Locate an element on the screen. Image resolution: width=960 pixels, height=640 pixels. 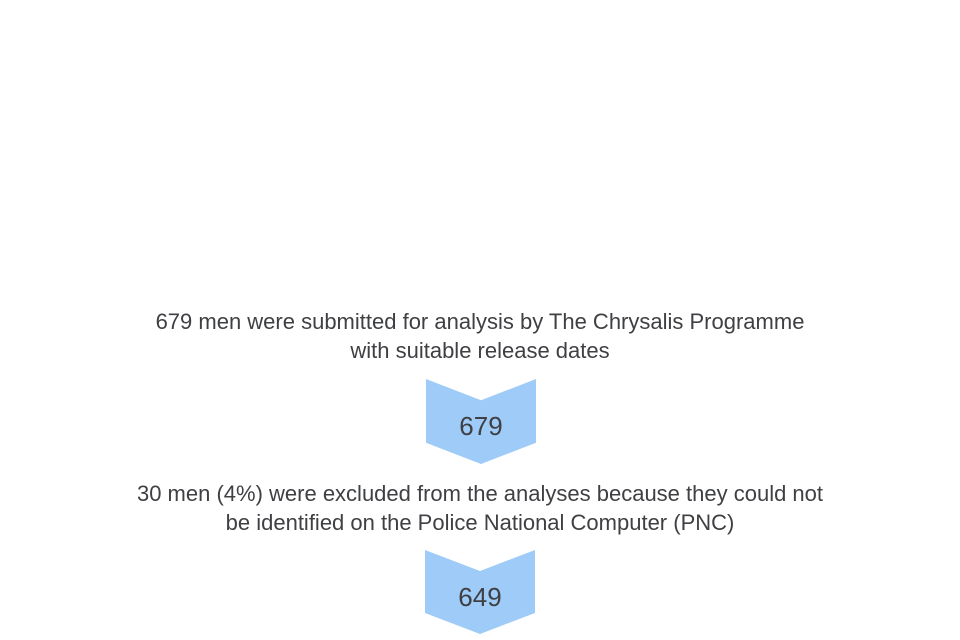
step2-count: 649 is located at coordinates (480, 596).